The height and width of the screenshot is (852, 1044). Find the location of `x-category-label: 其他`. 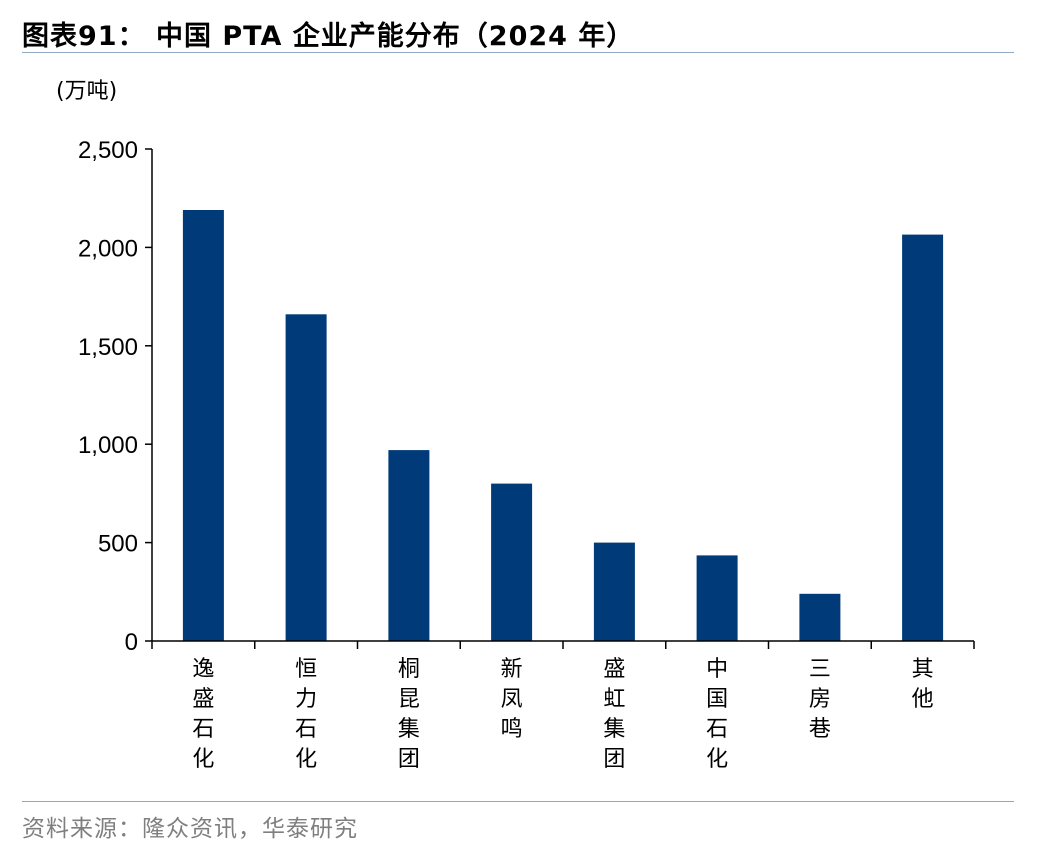

x-category-label: 其他 is located at coordinates (923, 684).